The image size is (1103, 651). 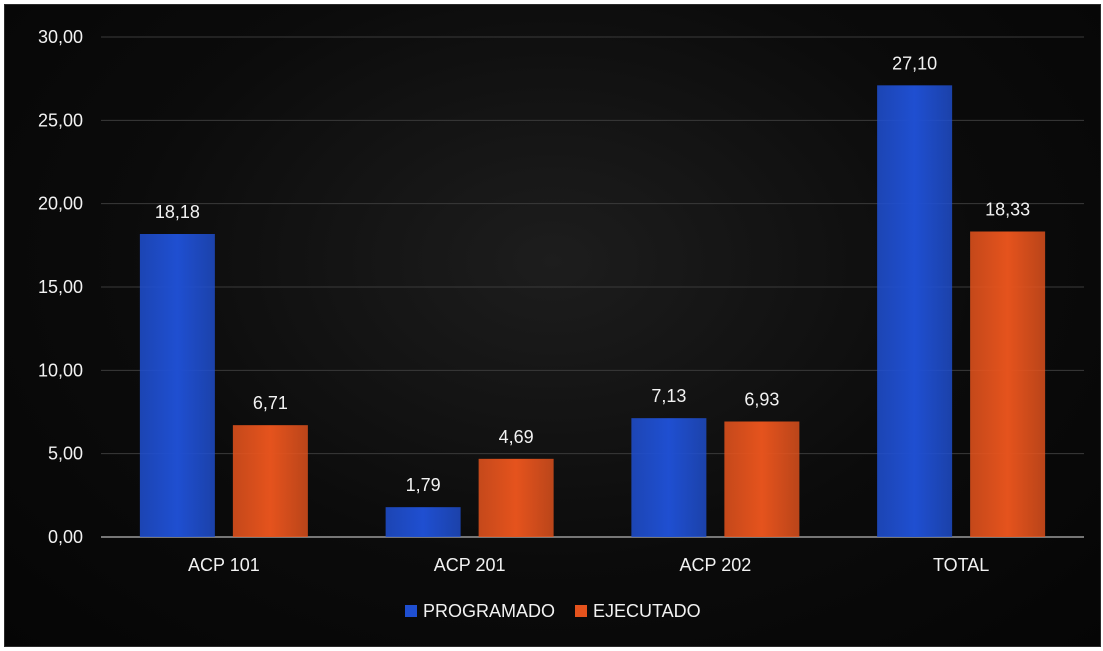 I want to click on data-label: 27,10, so click(x=914, y=63).